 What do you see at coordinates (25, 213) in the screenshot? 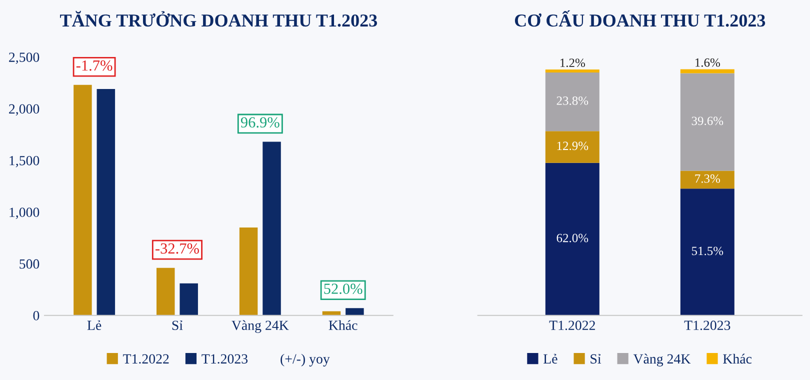
I see `y-tick-label: 1,000` at bounding box center [25, 213].